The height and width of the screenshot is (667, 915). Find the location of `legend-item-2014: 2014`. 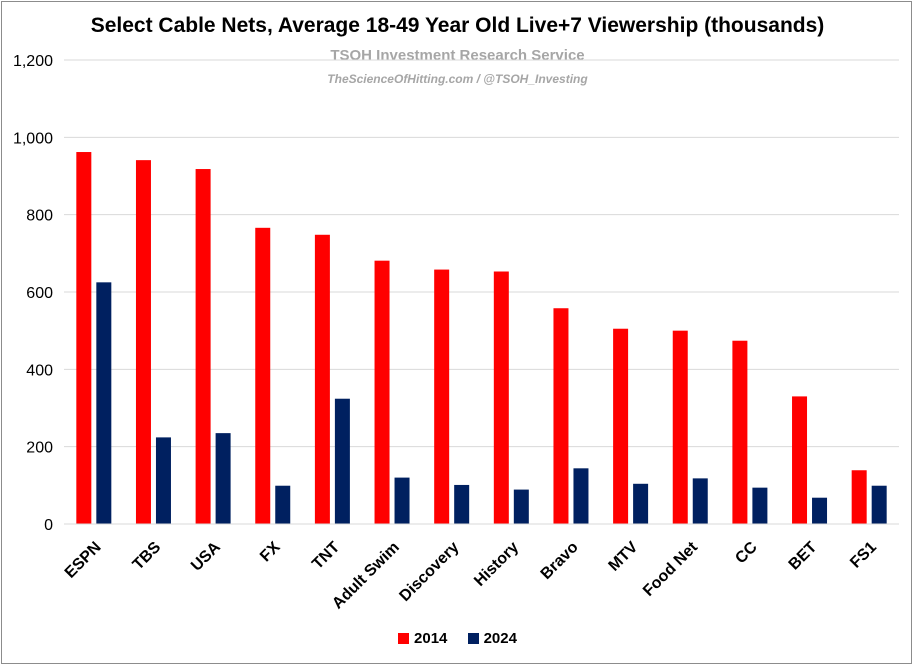

legend-item-2014: 2014 is located at coordinates (422, 638).